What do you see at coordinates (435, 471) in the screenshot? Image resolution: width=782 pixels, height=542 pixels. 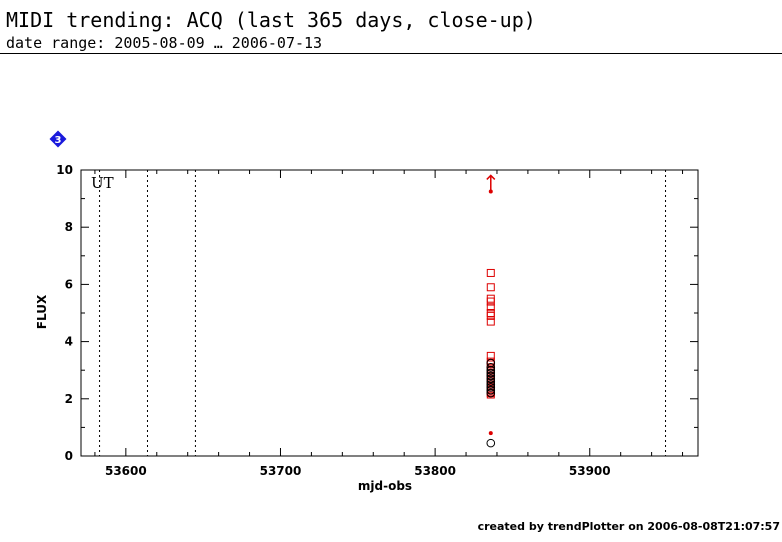 I see `x-tick-label: 53800` at bounding box center [435, 471].